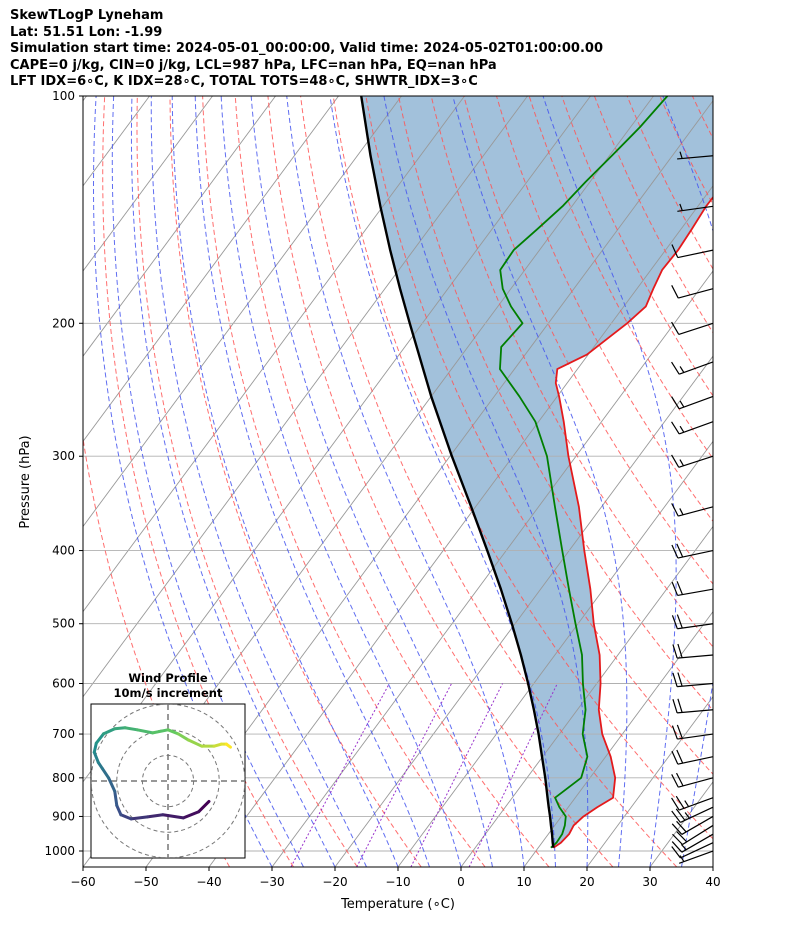  I want to click on y-tick-label: 1000, so click(59, 851).